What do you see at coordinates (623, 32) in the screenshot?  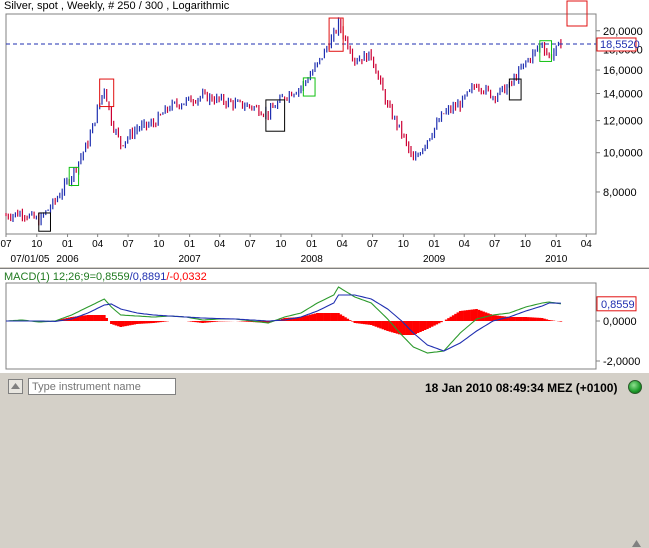 I see `y-tick-label: 20,0000` at bounding box center [623, 32].